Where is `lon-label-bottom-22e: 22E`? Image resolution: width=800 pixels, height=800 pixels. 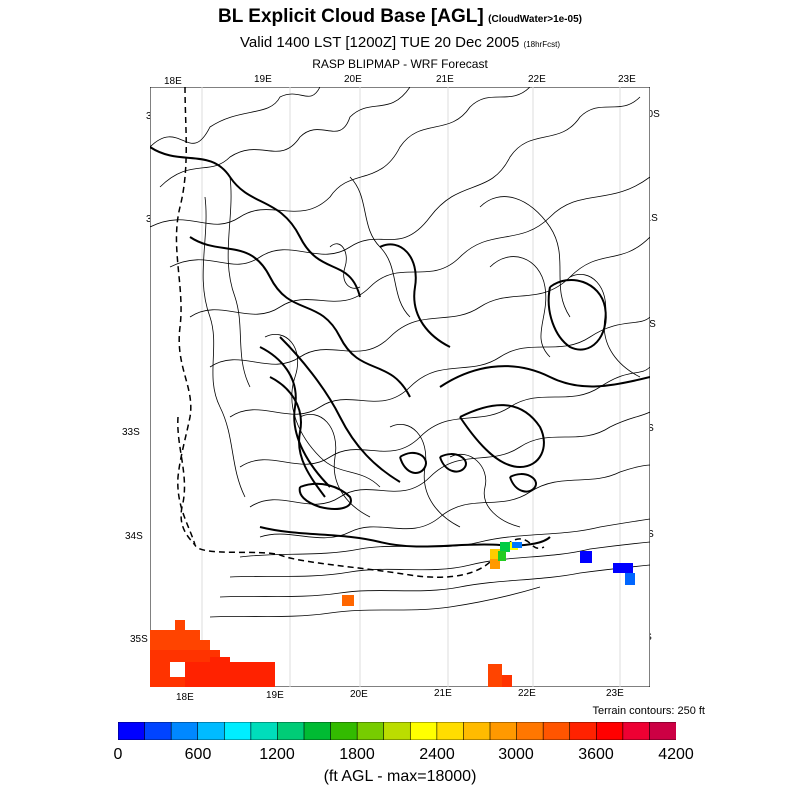
lon-label-bottom-22e: 22E is located at coordinates (527, 693).